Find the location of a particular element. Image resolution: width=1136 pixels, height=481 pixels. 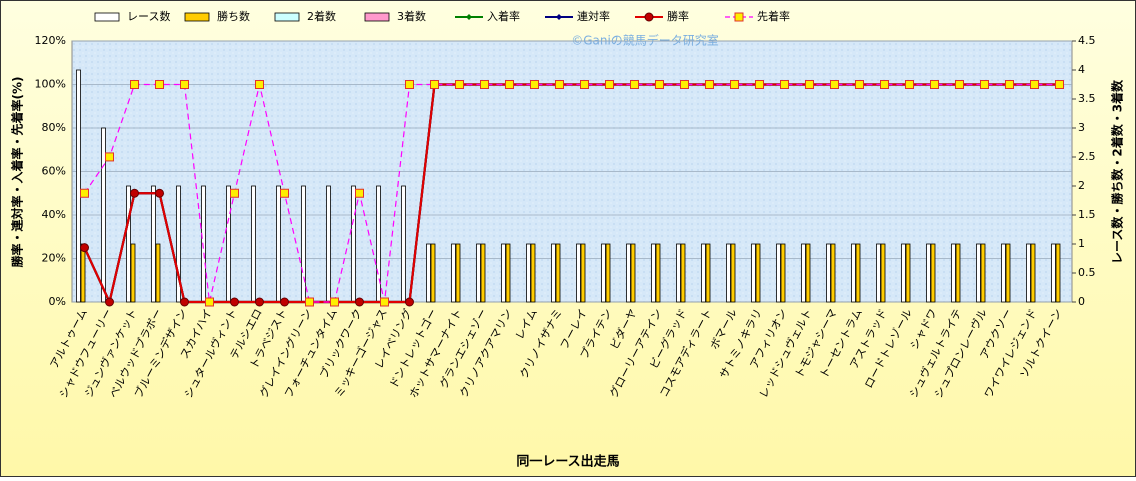

legend-label: 3着数 is located at coordinates (411, 16).